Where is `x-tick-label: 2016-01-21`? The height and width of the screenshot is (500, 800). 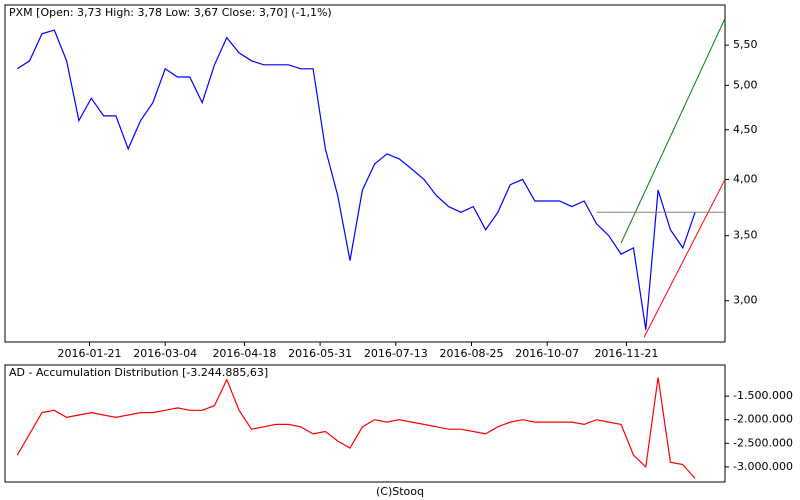
x-tick-label: 2016-01-21 is located at coordinates (90, 353).